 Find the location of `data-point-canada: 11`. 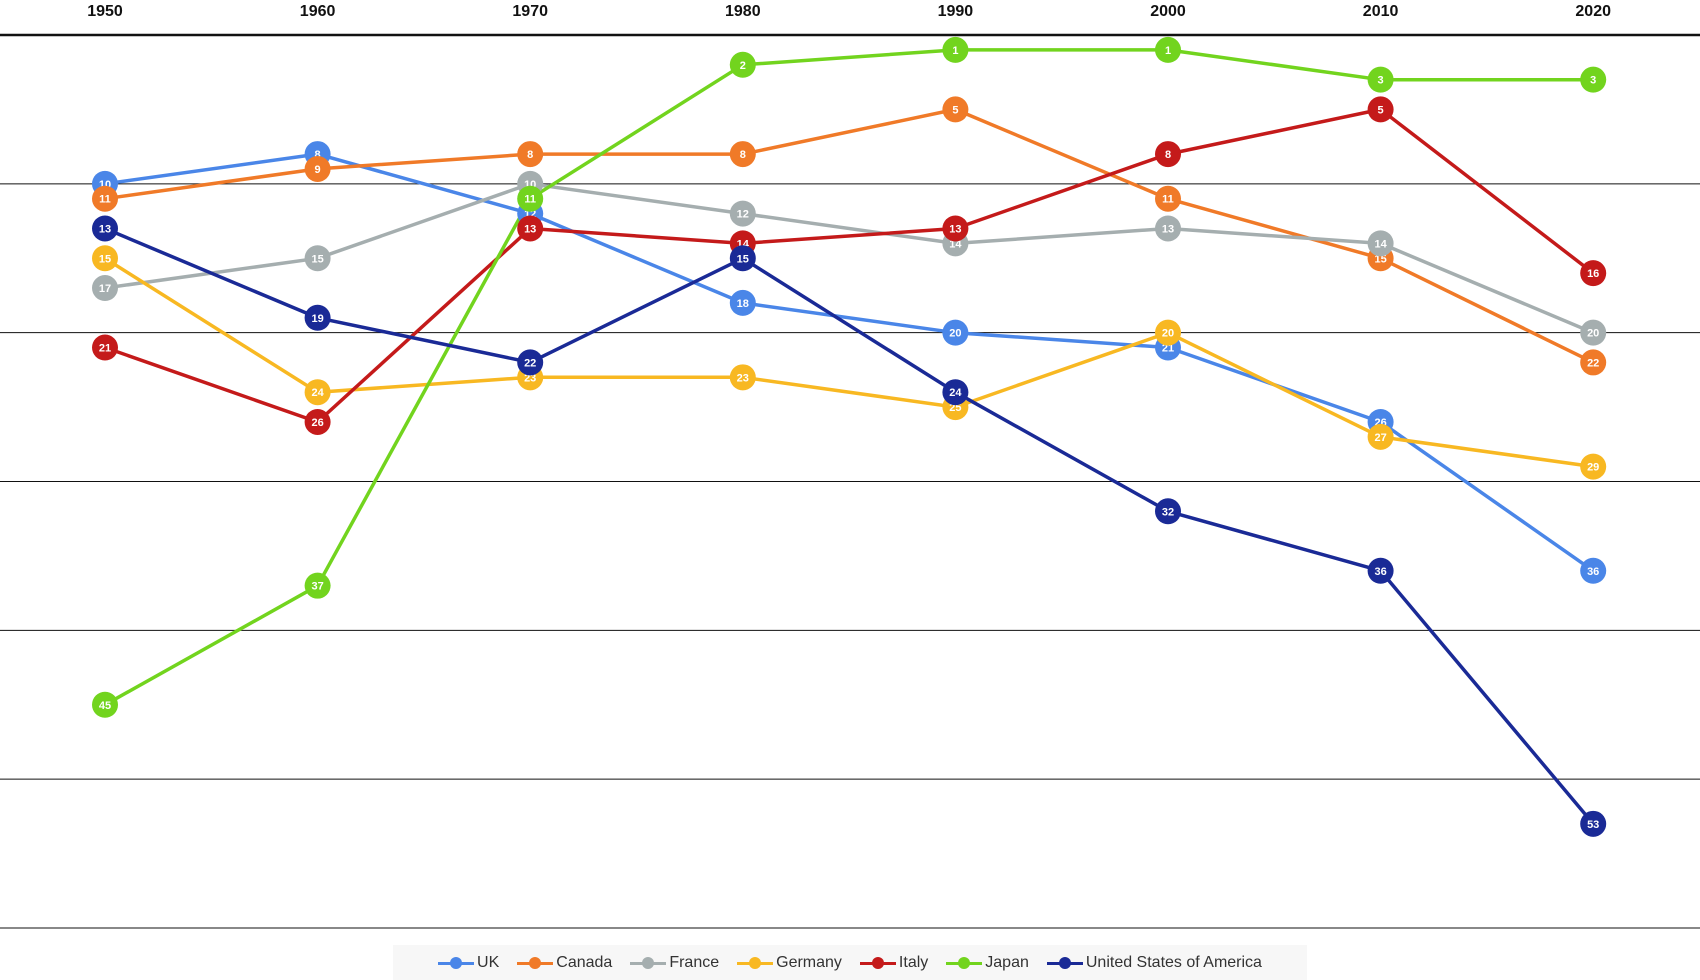

data-point-canada: 11 is located at coordinates (105, 198).